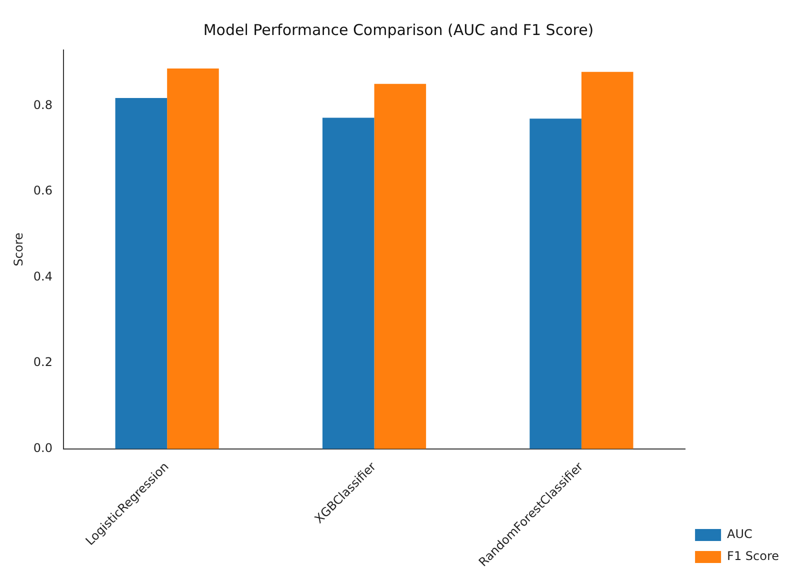 The width and height of the screenshot is (805, 583). What do you see at coordinates (42, 276) in the screenshot?
I see `y-tick-label: 0.4` at bounding box center [42, 276].